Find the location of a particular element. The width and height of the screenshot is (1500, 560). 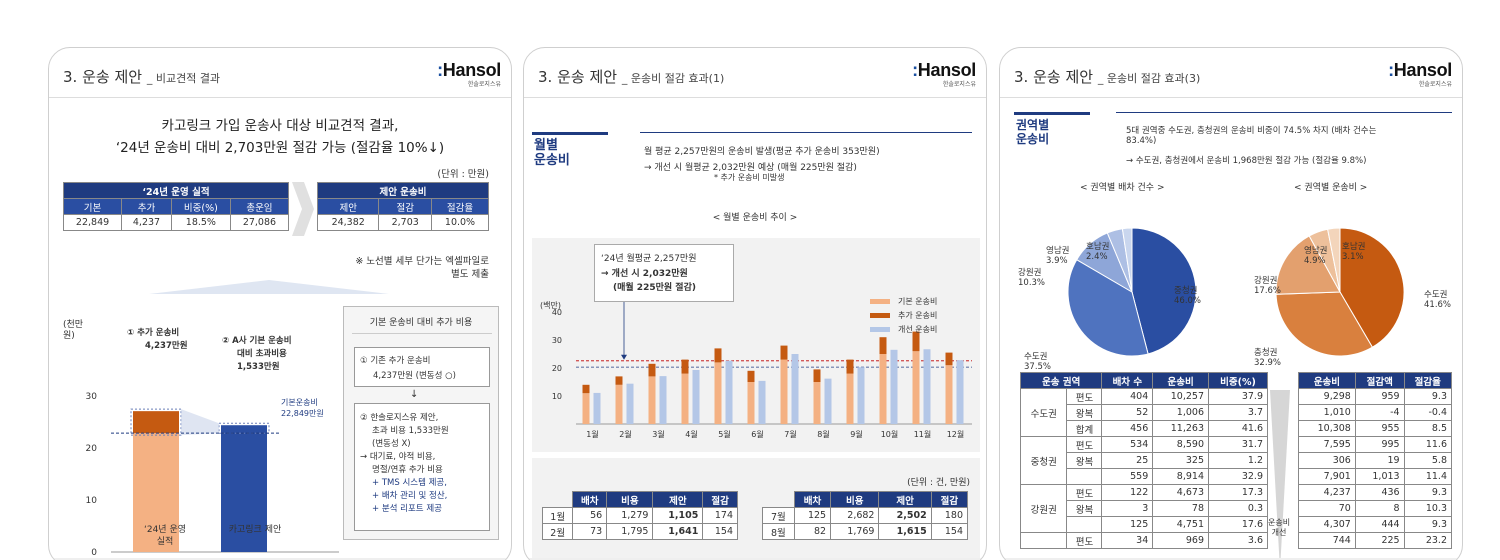

y-axis-unit: (백만) is located at coordinates (550, 305).